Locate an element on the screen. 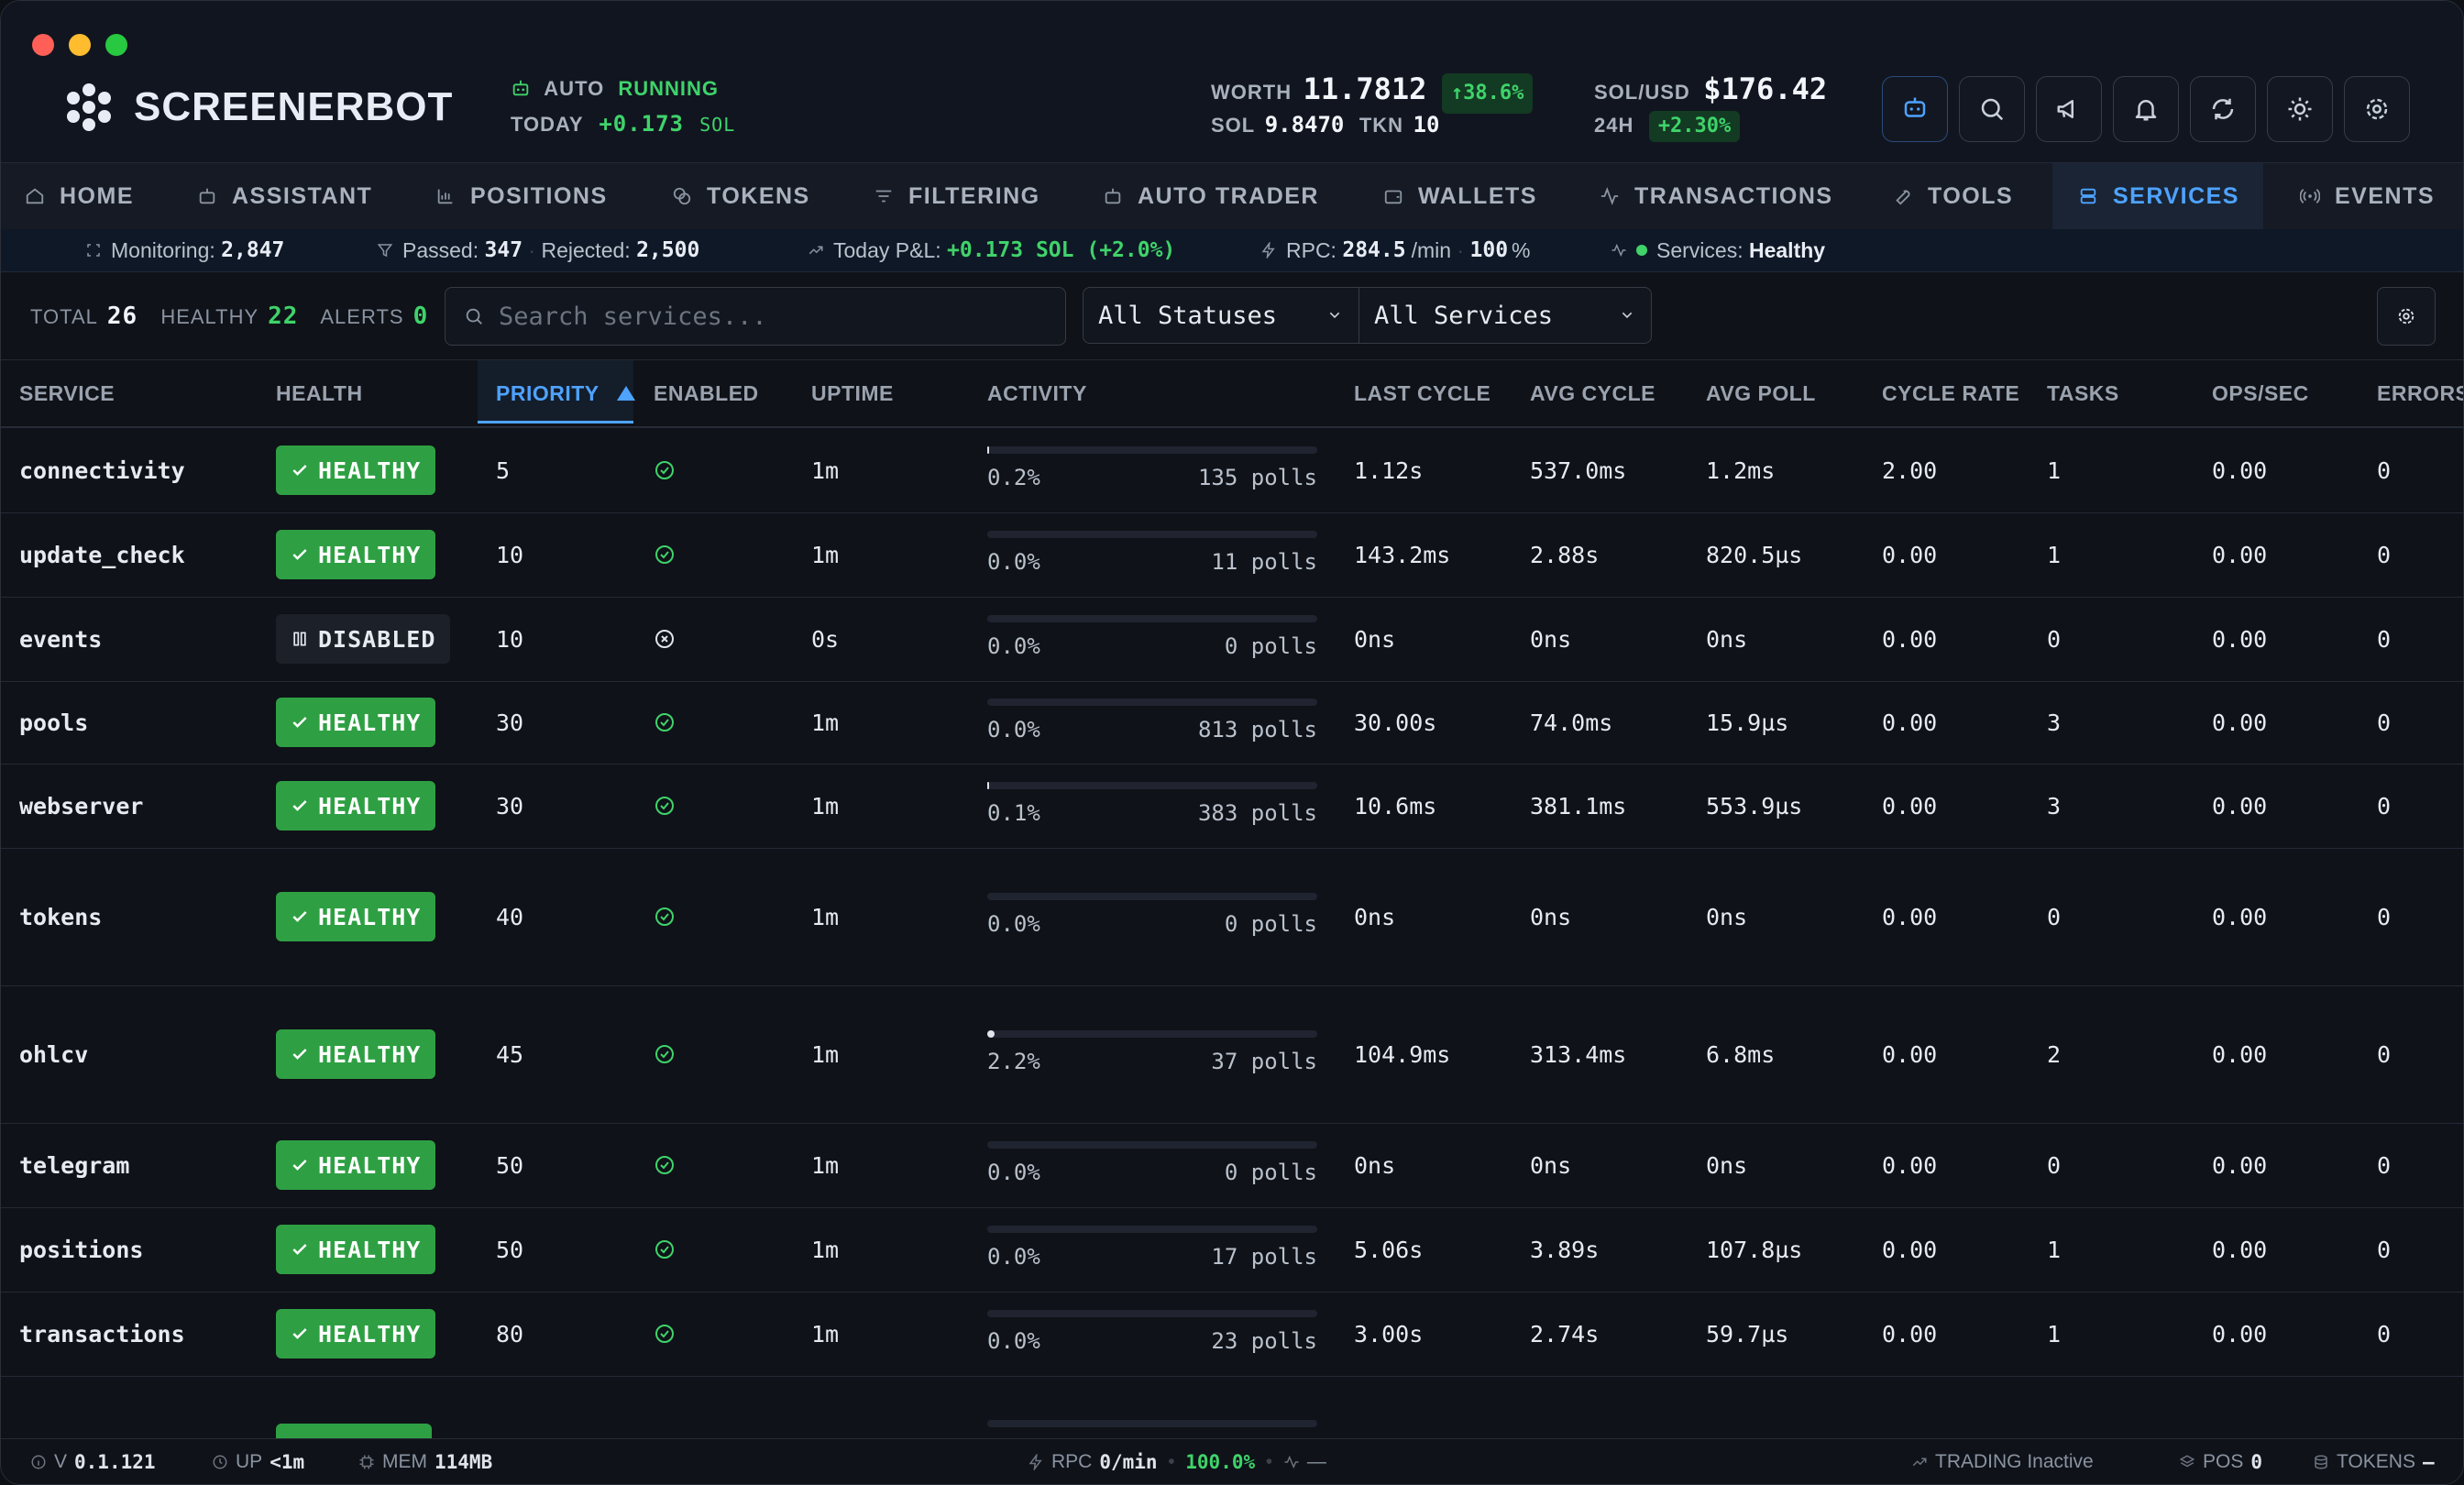 This screenshot has height=1485, width=2464. robot-icon is located at coordinates (207, 196).